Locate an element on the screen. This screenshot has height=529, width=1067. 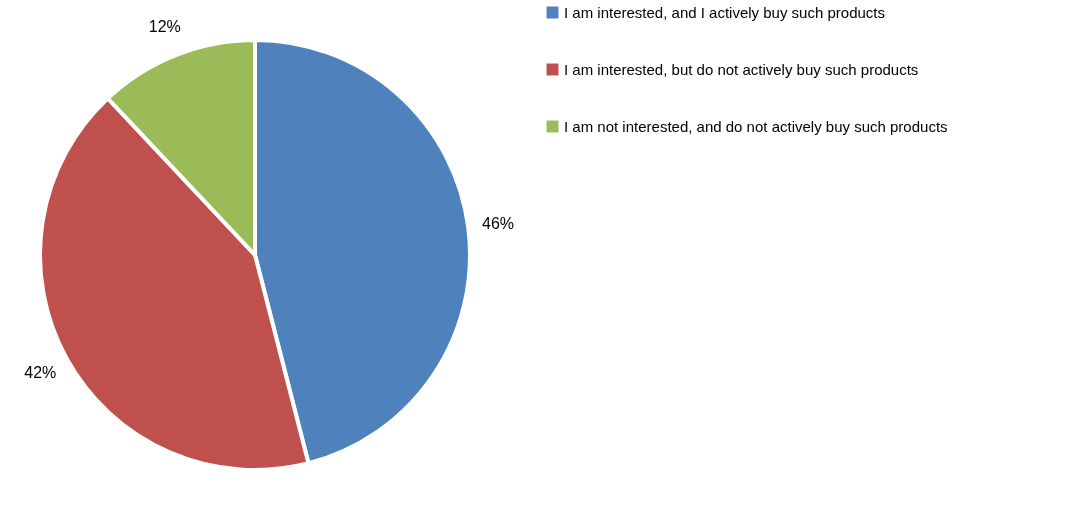
legend-label: I am not interested, and do not actively buy such products is located at coordinates (756, 126).